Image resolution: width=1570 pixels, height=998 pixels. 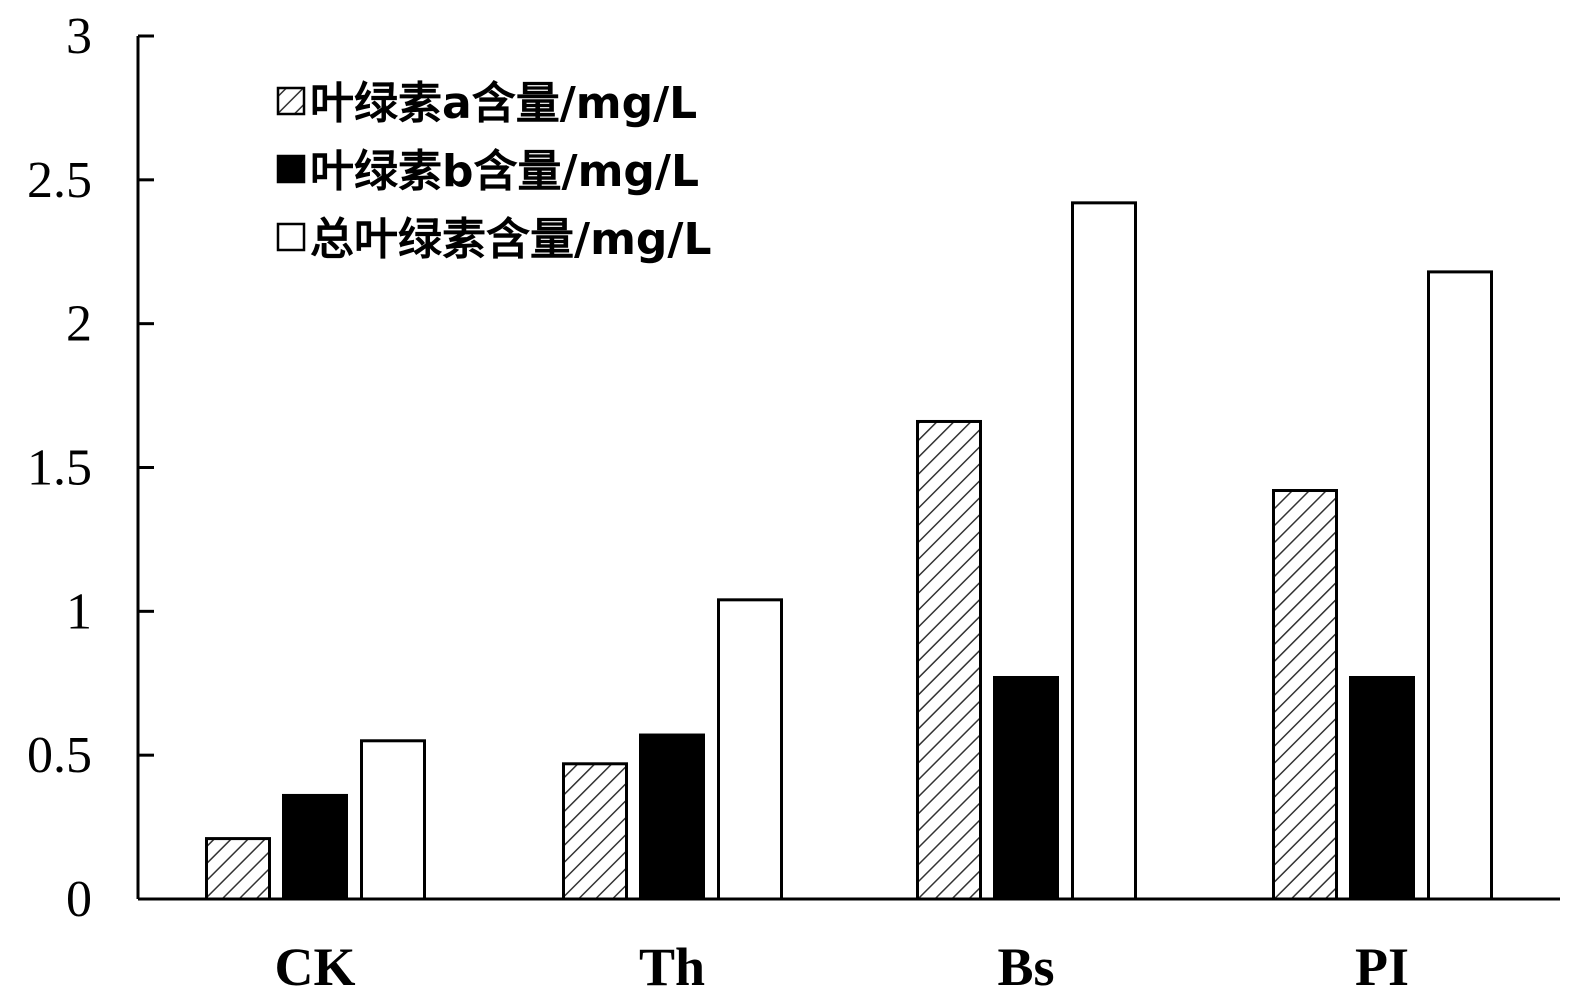 I want to click on legend-label: 叶绿素a含量/mg/L, so click(x=503, y=103).